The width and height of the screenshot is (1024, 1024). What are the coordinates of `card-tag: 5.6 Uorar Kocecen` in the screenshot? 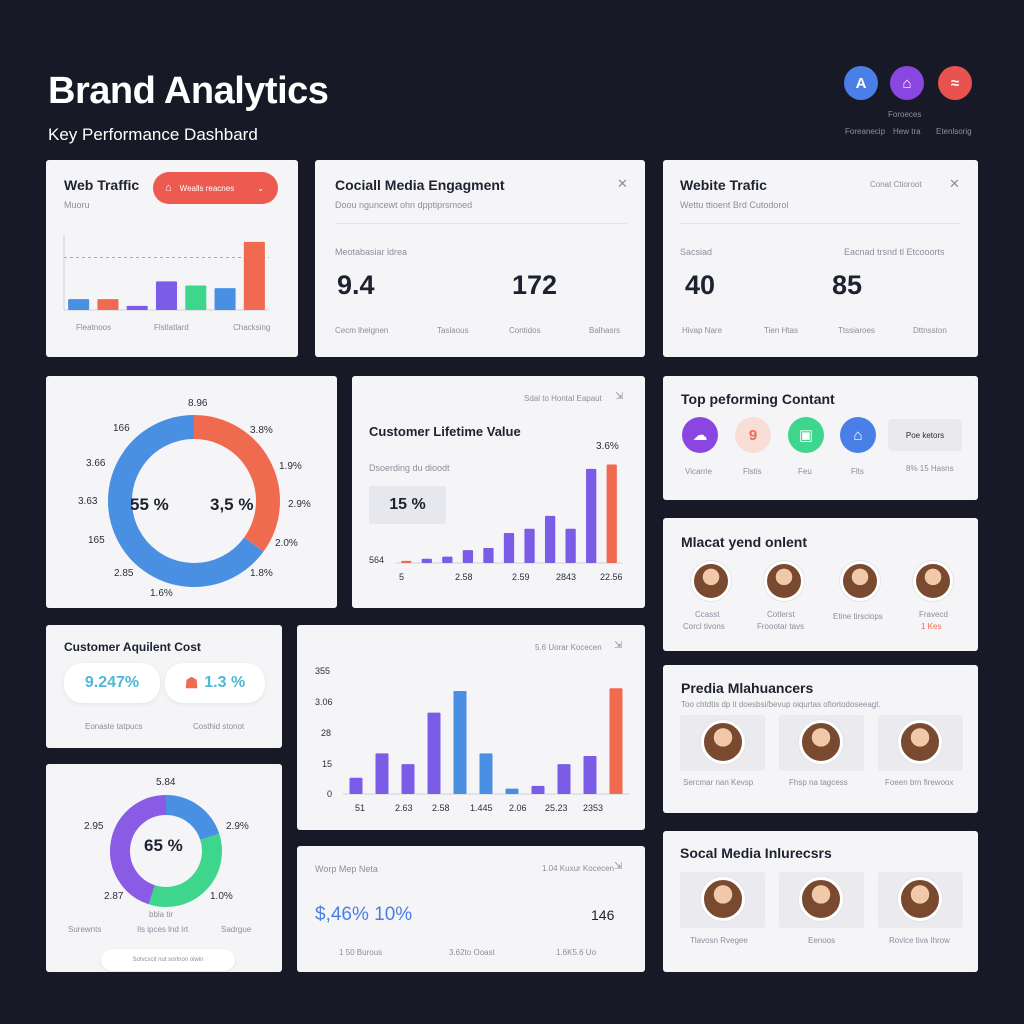 It's located at (568, 647).